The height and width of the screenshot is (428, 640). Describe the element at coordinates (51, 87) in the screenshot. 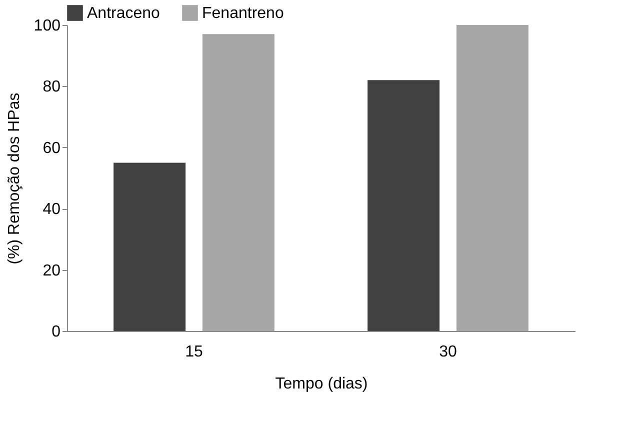

I see `y-tick-label: 80` at that location.